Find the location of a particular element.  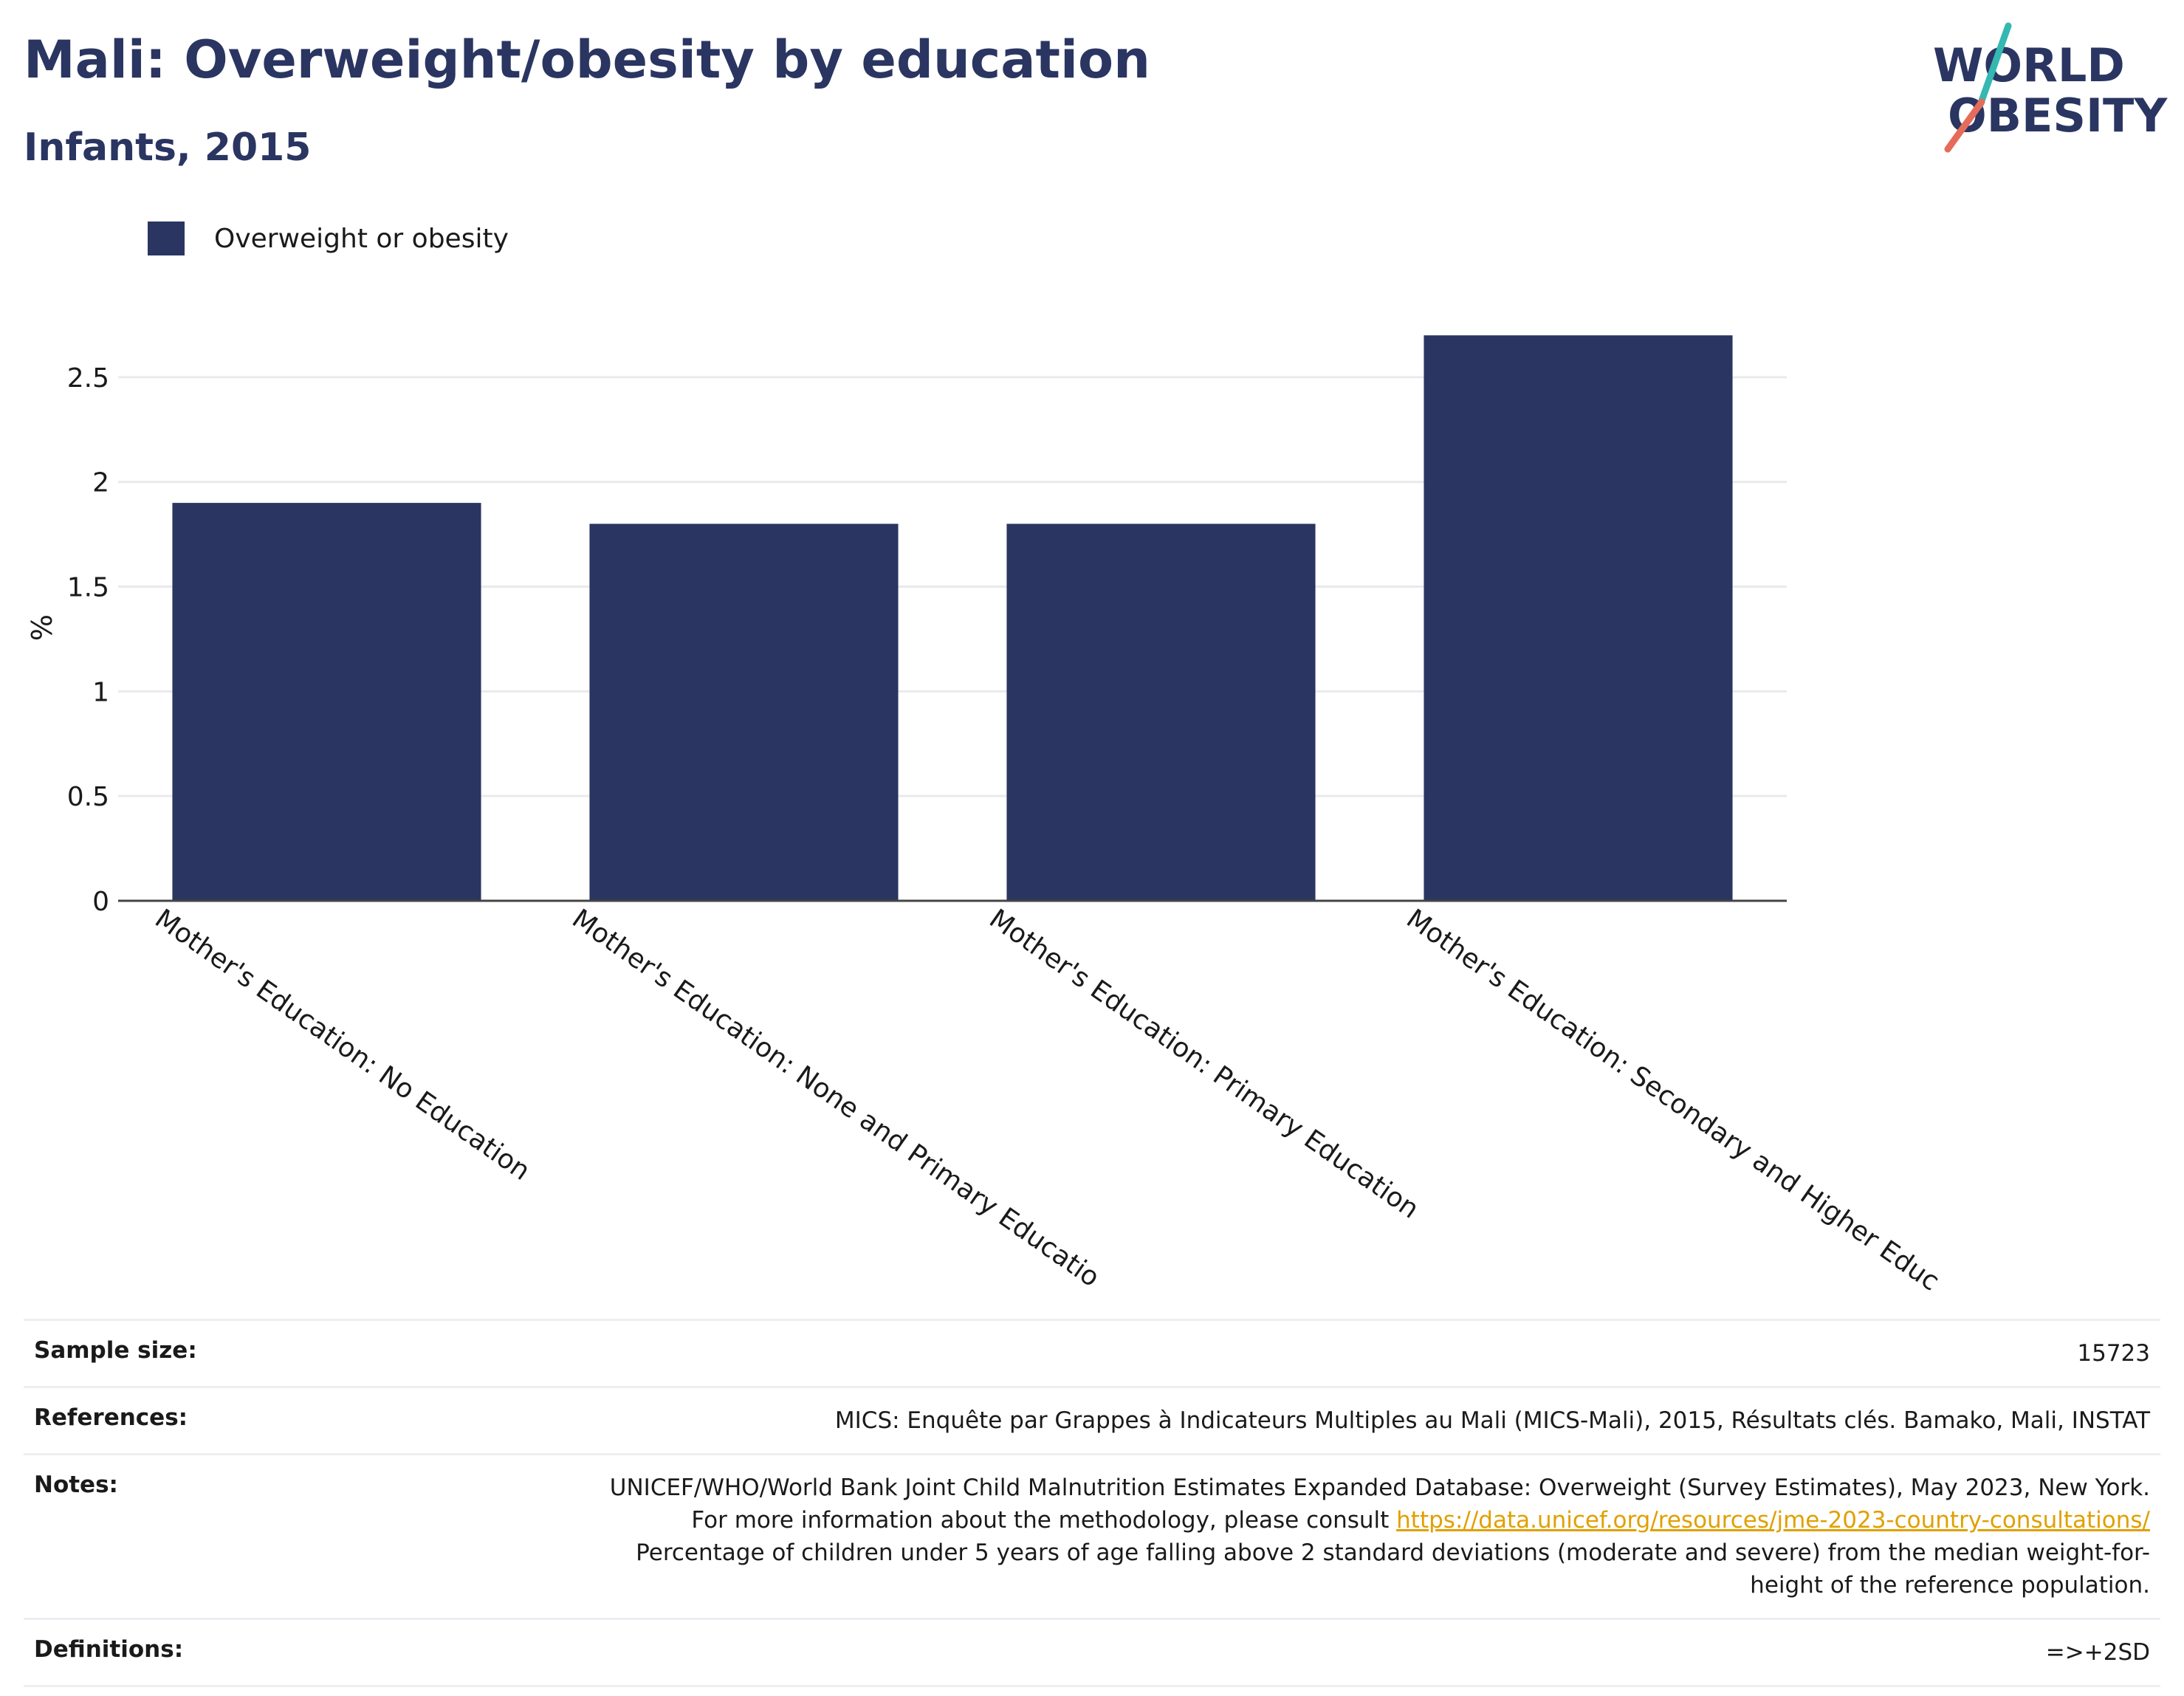

page-title: Mali: Overweight/obesity by education is located at coordinates (587, 60).